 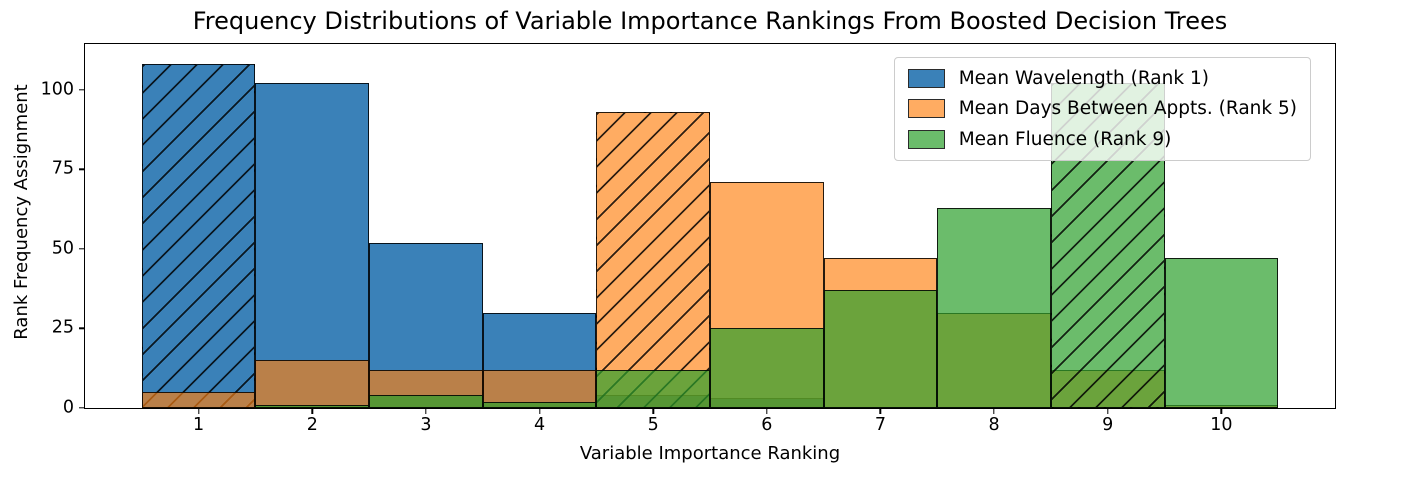 I want to click on y-tick-label: 100, so click(x=57, y=89).